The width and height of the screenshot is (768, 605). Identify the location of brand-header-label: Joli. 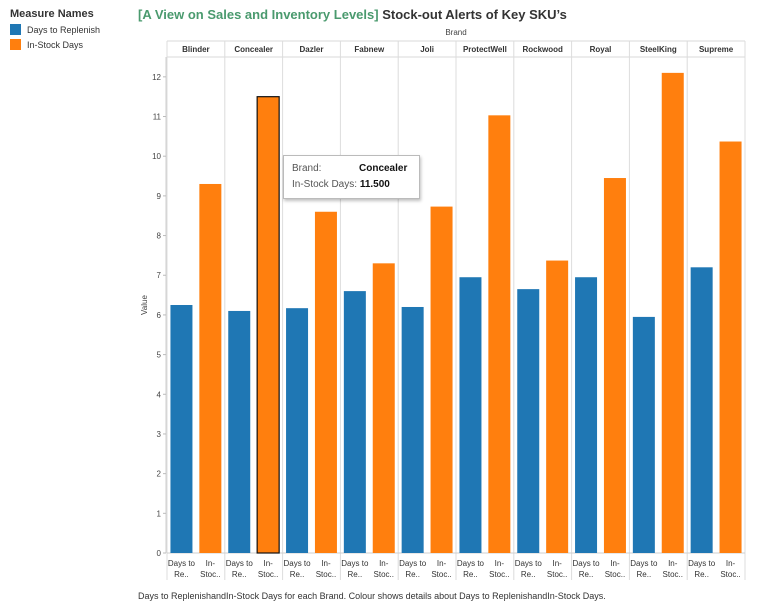
(427, 49).